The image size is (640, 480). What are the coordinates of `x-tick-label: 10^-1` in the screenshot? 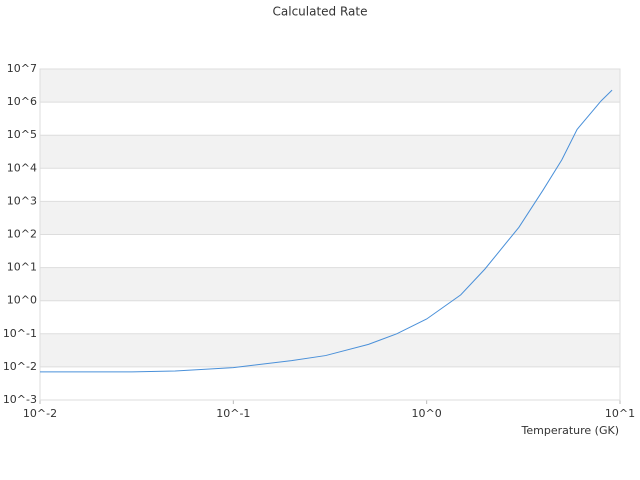 It's located at (233, 413).